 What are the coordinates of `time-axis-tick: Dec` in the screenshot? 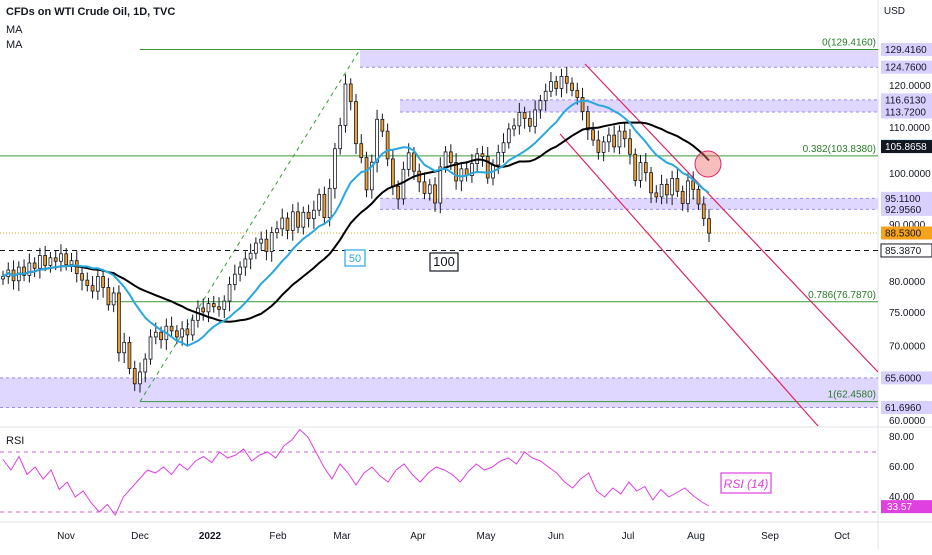 It's located at (140, 536).